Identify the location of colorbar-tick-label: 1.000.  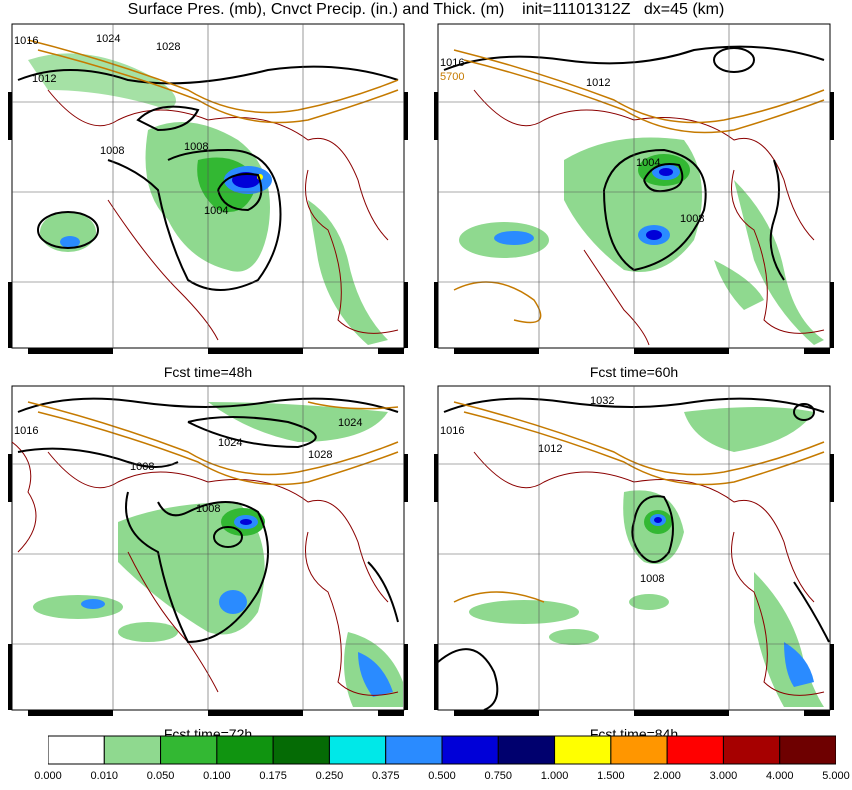
(554, 776).